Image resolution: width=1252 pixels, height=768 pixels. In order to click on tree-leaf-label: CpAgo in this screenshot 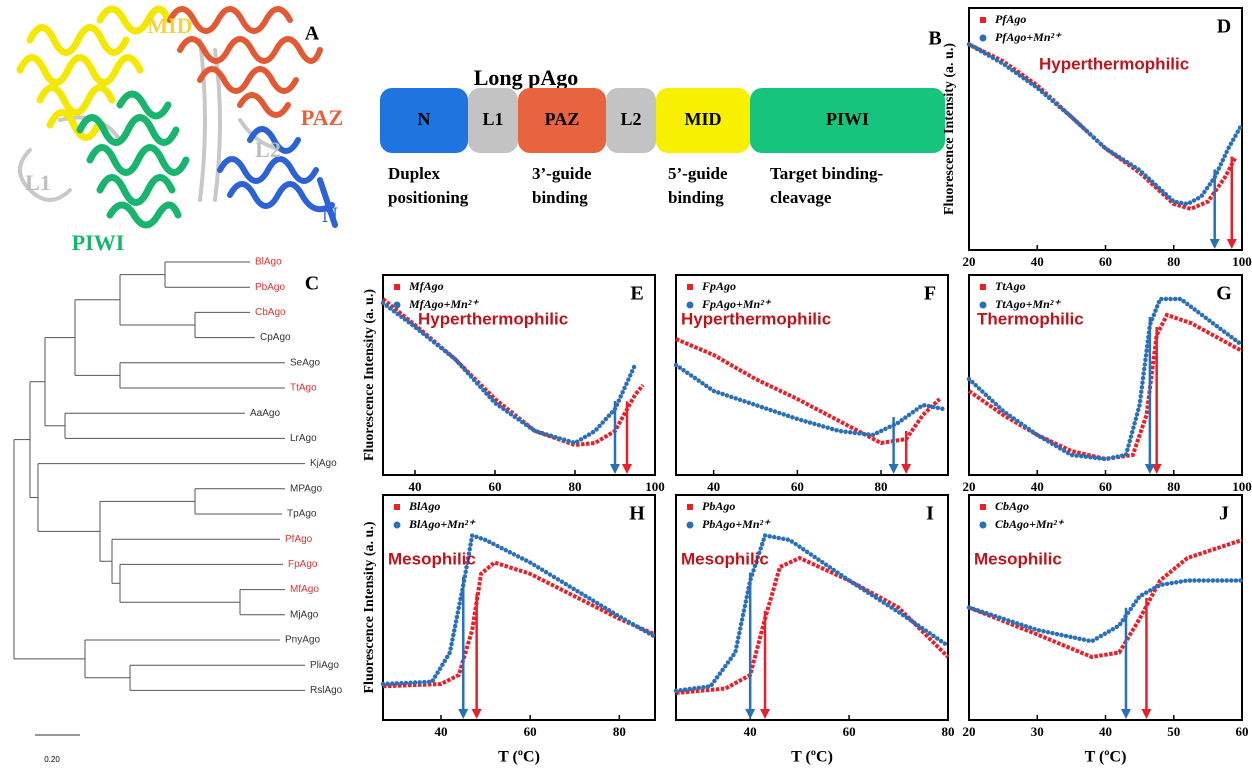, I will do `click(275, 337)`.